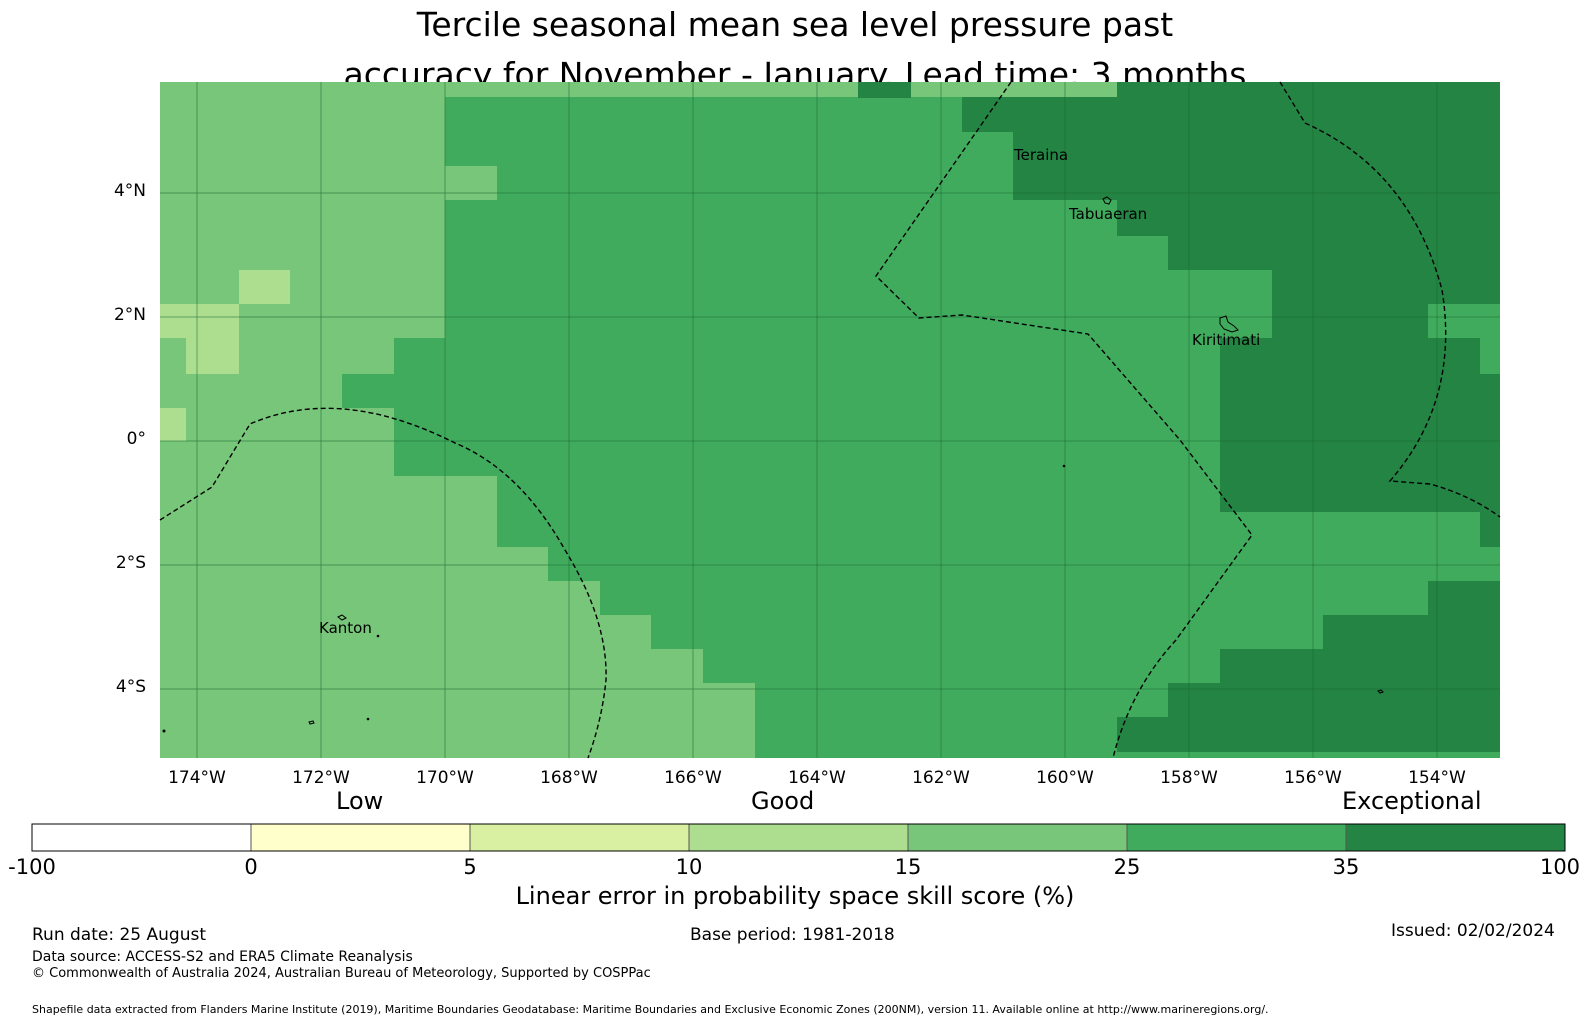 This screenshot has height=1020, width=1590. Describe the element at coordinates (197, 778) in the screenshot. I see `lon-tick-label: 174°W` at that location.